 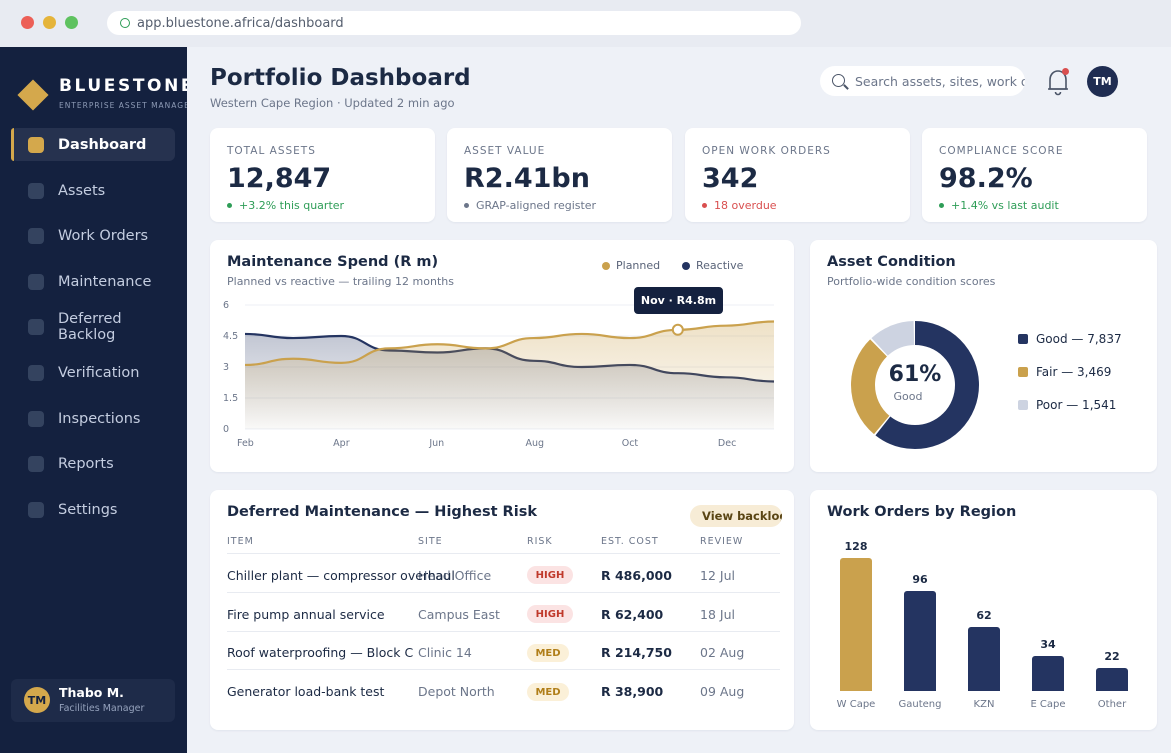 I want to click on x-tick-label: Jun, so click(x=436, y=443).